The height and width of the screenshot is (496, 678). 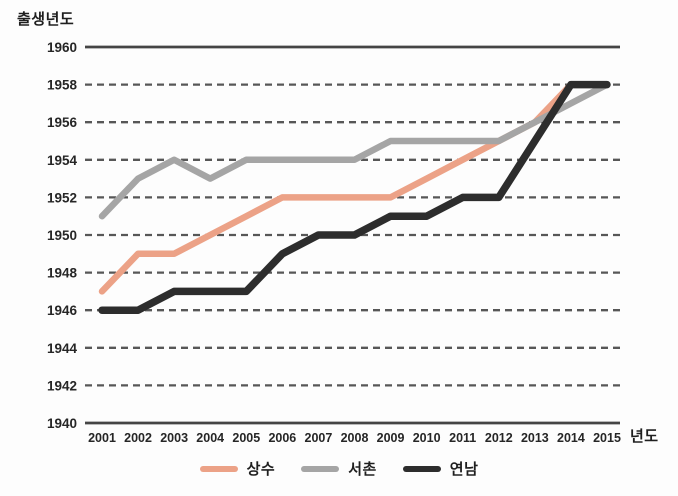 What do you see at coordinates (62, 348) in the screenshot?
I see `y-tick-label-1944: 1944` at bounding box center [62, 348].